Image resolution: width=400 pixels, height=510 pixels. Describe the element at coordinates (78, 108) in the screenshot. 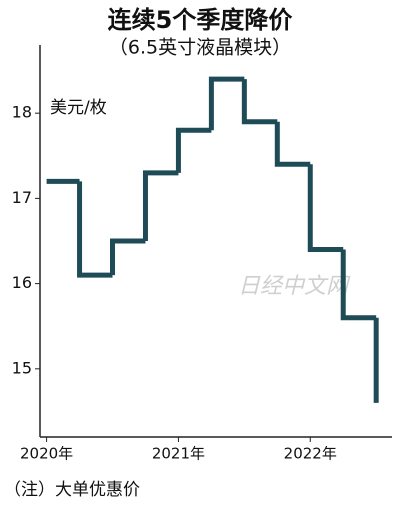

I see `y-axis-label: 美元/枚` at that location.